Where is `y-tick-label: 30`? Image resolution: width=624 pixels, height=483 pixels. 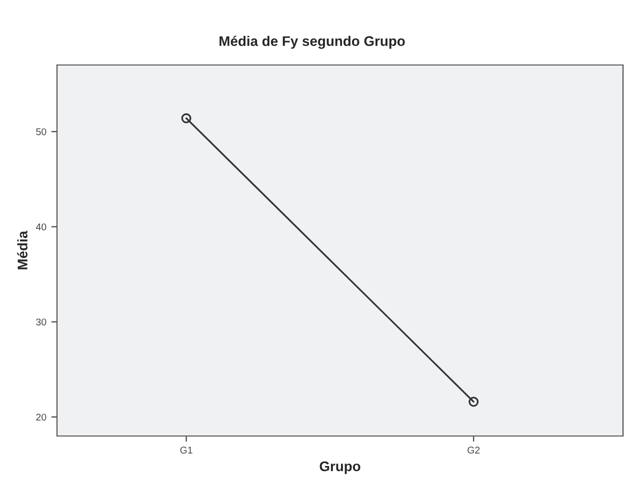
y-tick-label: 30 is located at coordinates (41, 322).